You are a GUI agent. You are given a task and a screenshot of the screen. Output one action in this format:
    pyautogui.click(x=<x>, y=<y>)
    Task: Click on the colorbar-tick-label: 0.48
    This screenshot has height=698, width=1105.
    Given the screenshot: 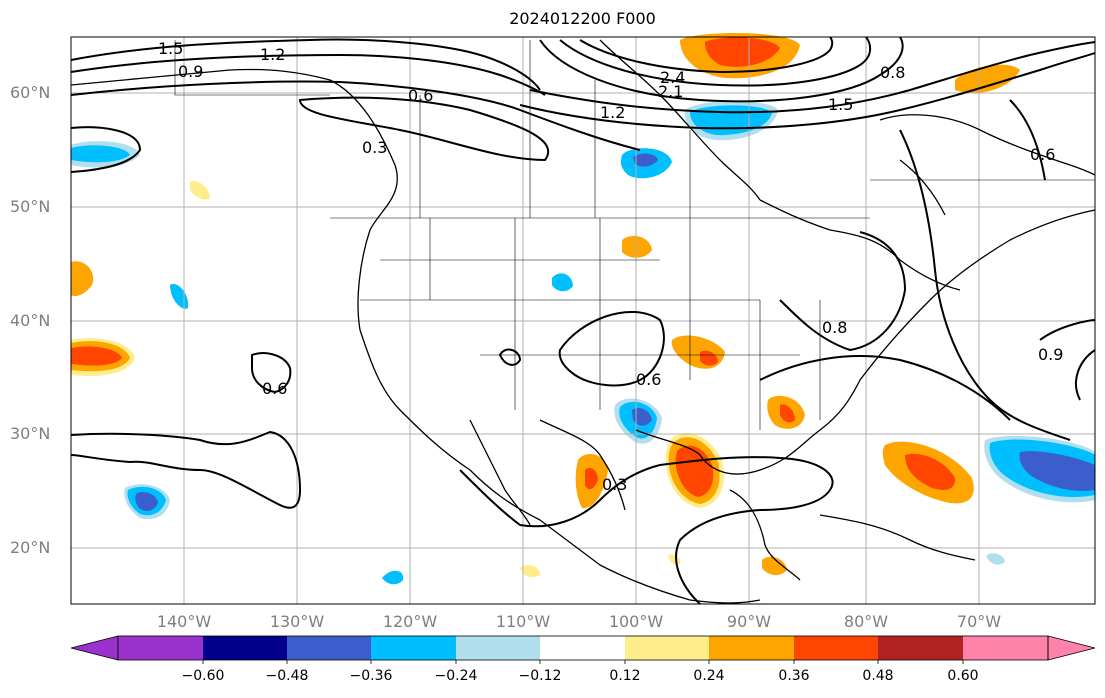 What is the action you would take?
    pyautogui.click(x=878, y=676)
    